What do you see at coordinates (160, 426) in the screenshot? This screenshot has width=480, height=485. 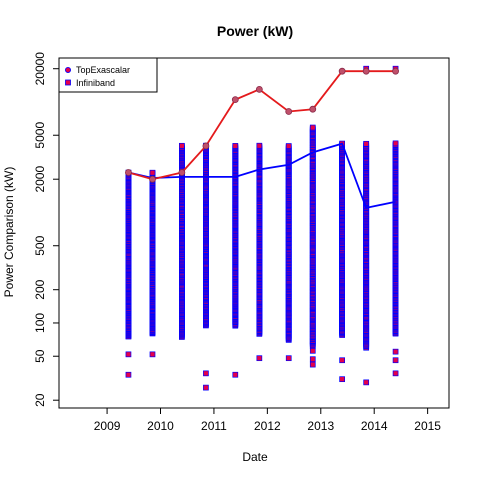 I see `x-tick-label: 2010` at bounding box center [160, 426].